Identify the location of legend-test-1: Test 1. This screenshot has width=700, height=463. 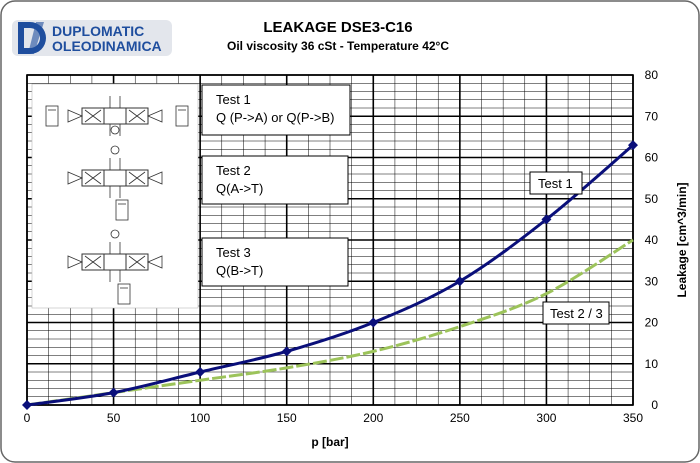
(556, 183).